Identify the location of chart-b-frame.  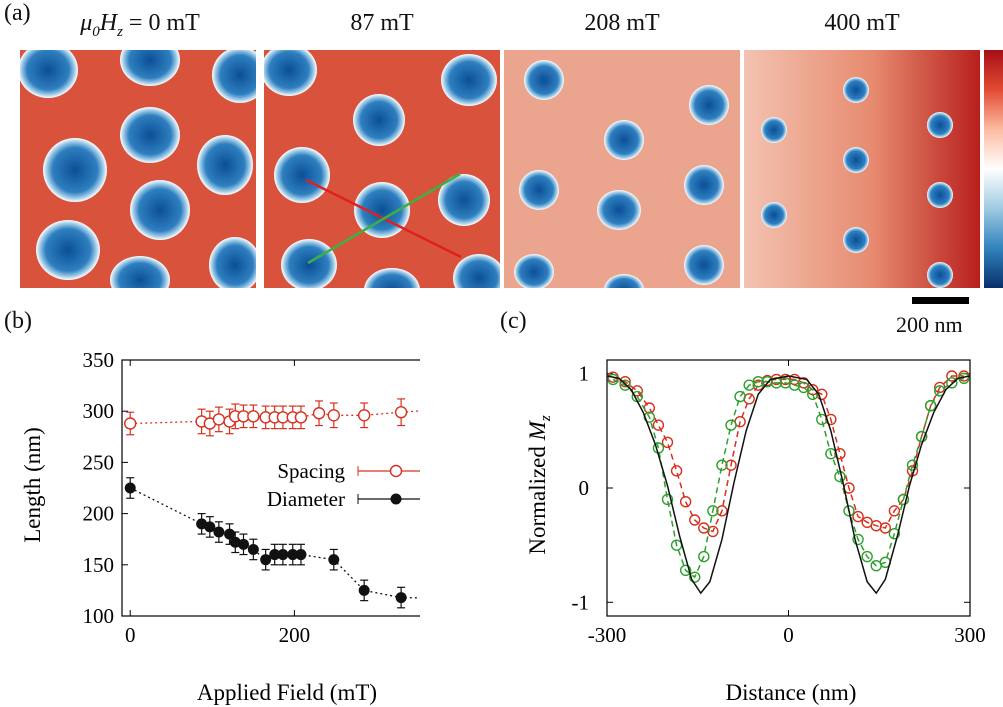
(270, 488).